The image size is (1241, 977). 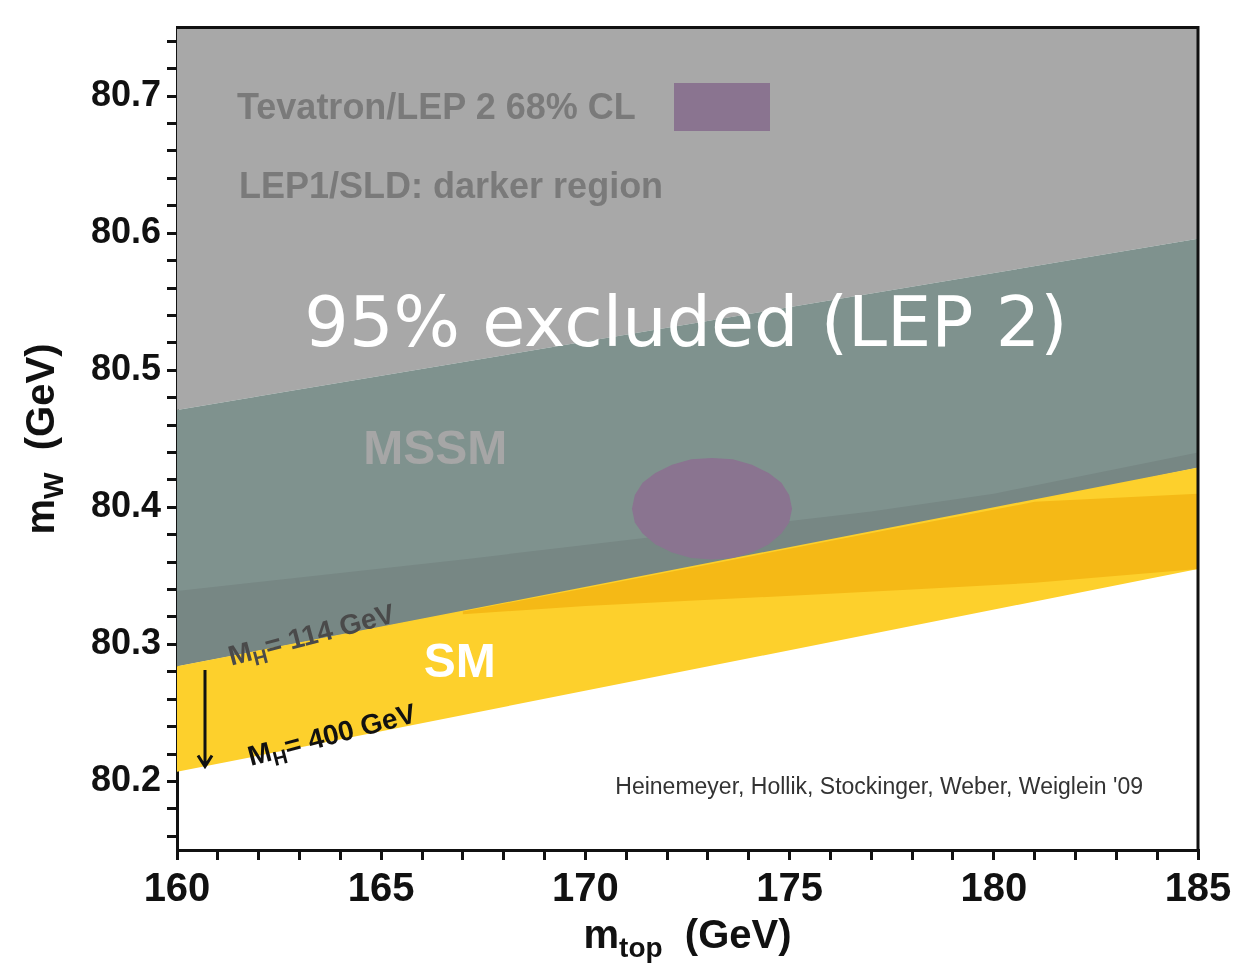 What do you see at coordinates (125, 231) in the screenshot?
I see `y-tick-label: 80.6` at bounding box center [125, 231].